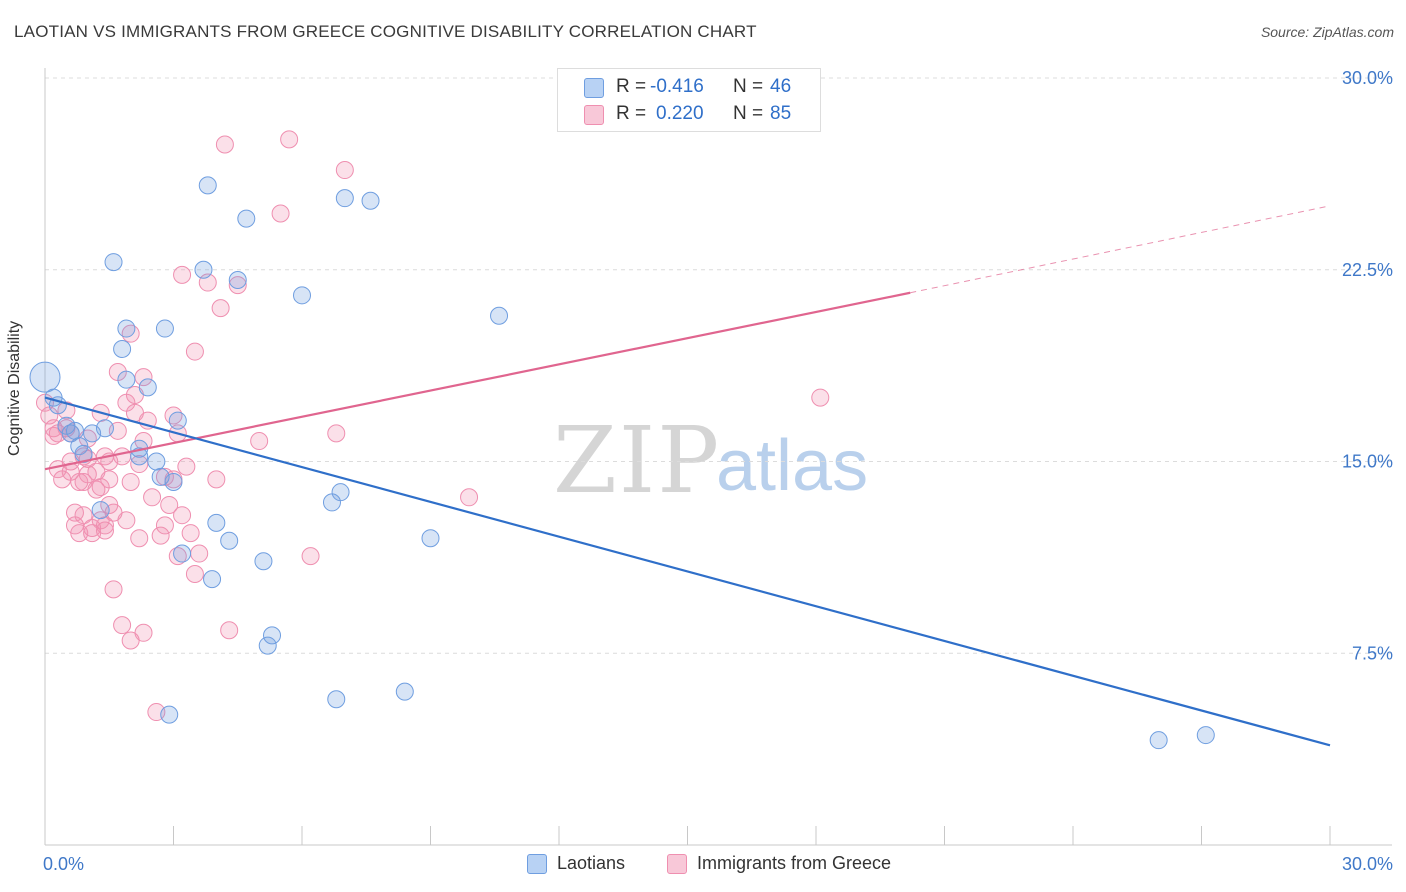 The height and width of the screenshot is (892, 1406). I want to click on watermark-zip: ZIP, so click(637, 460).